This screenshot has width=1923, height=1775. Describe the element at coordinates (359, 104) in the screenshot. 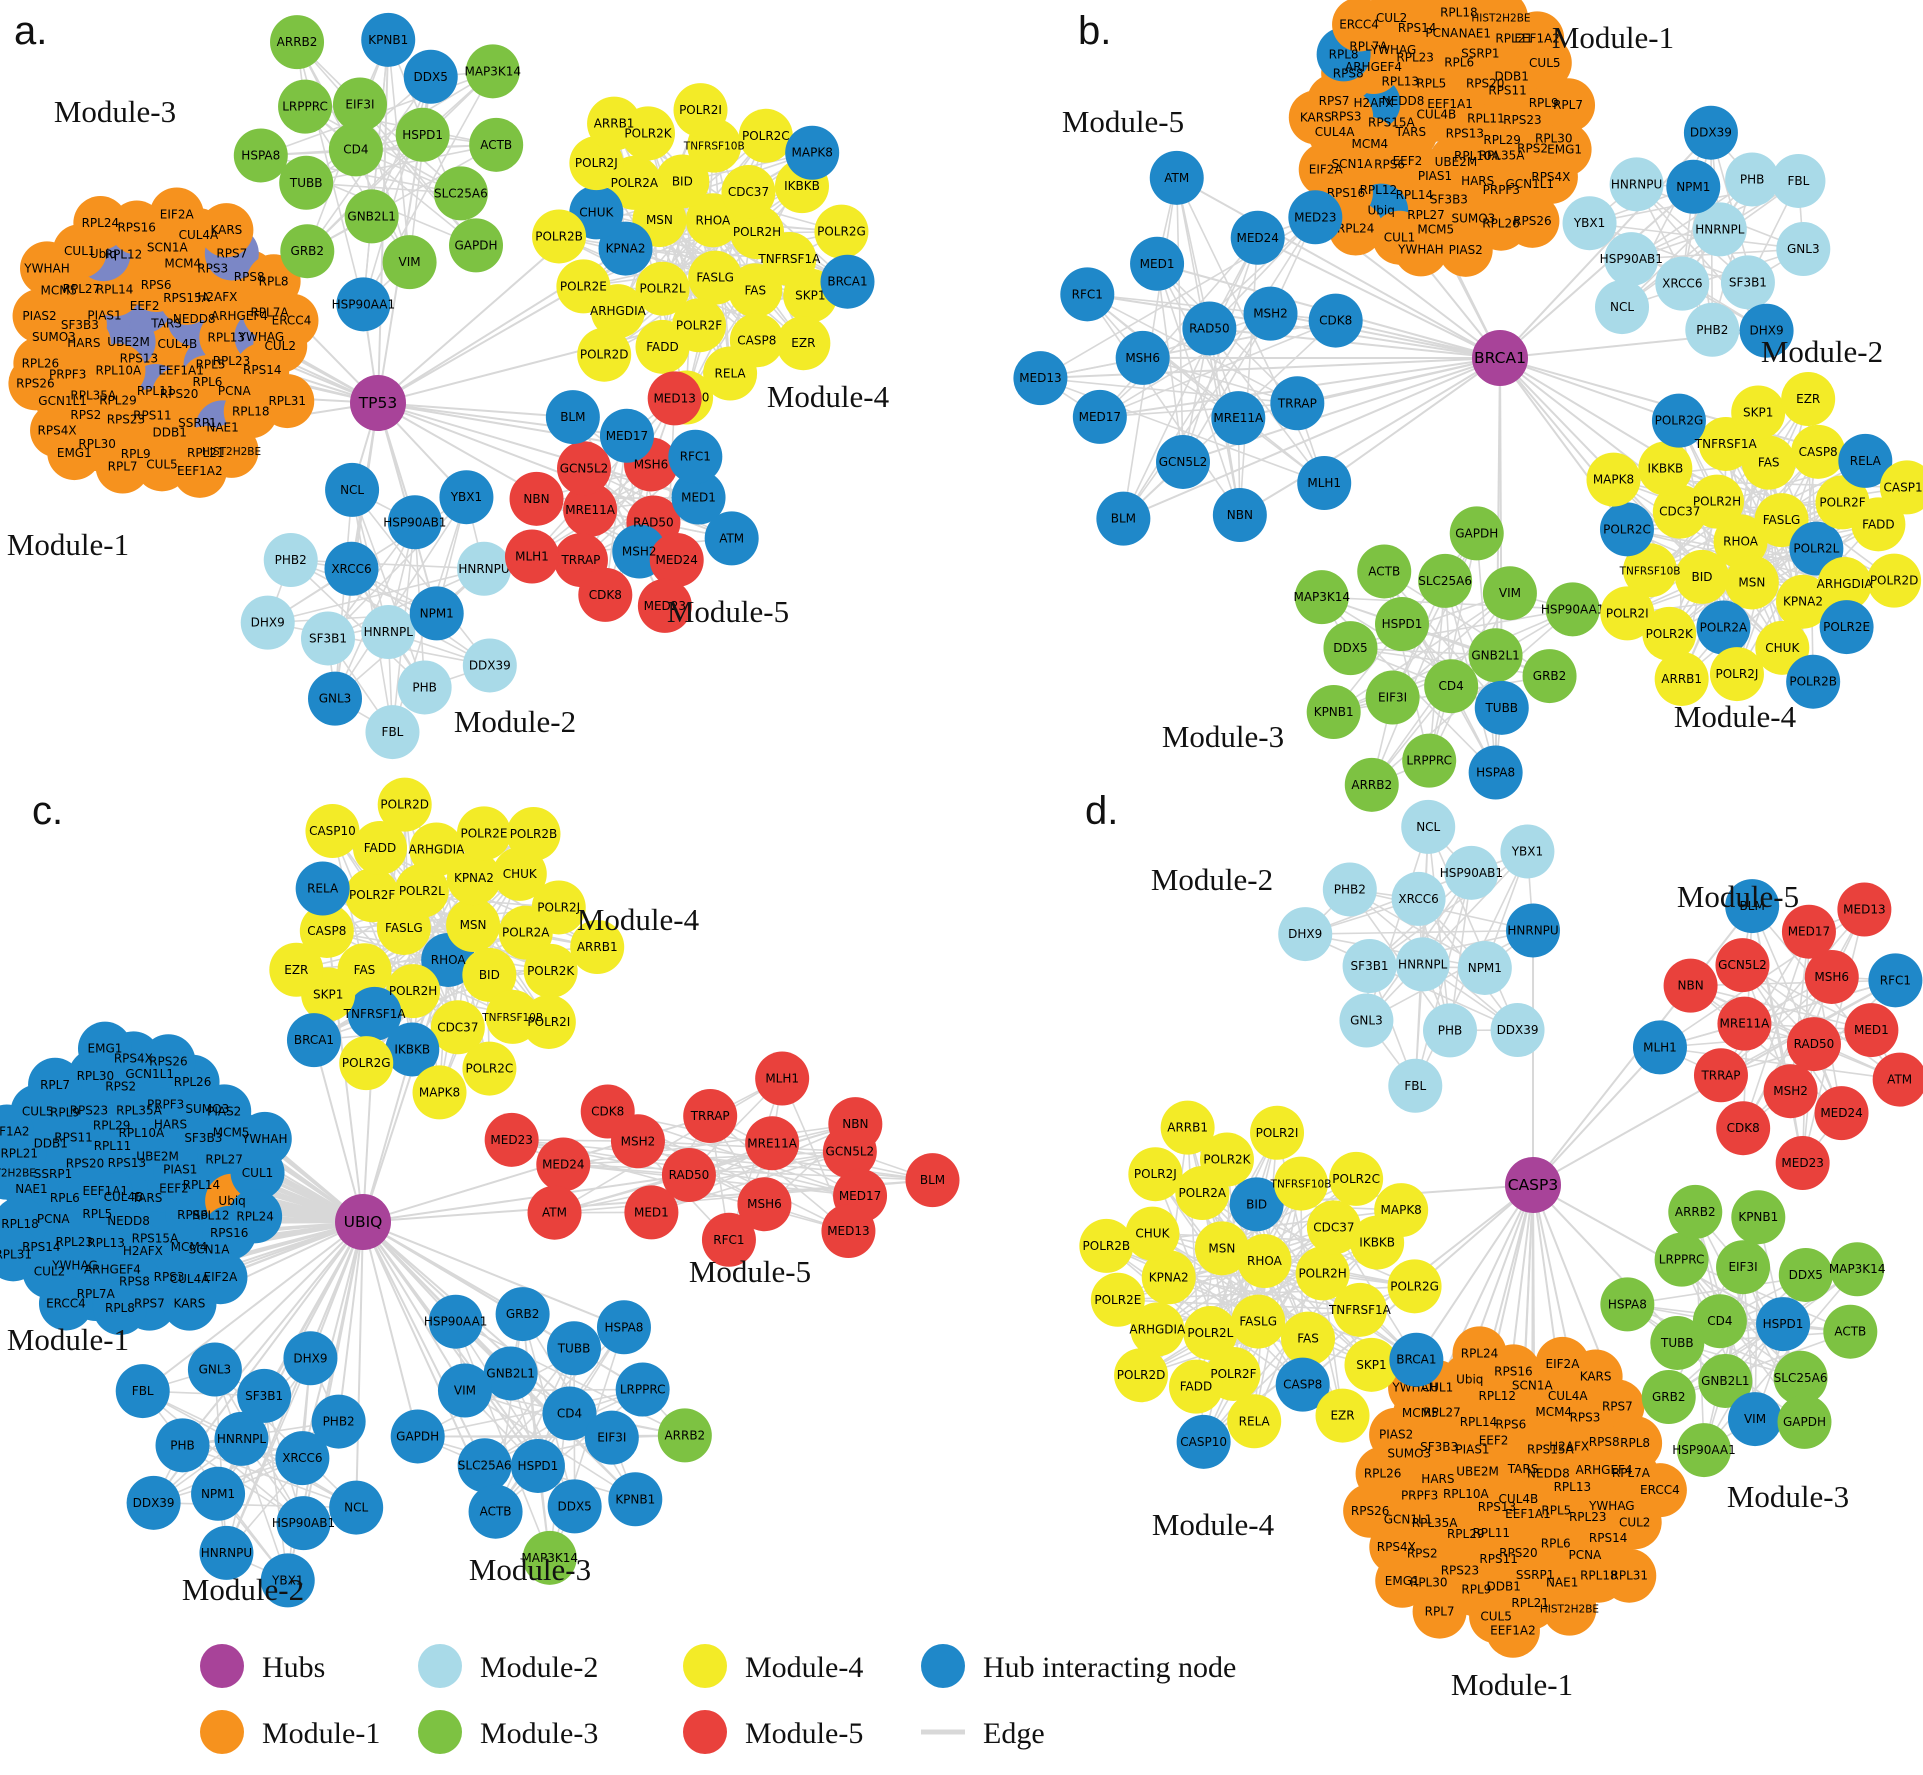

I see `node-EIF3I` at that location.